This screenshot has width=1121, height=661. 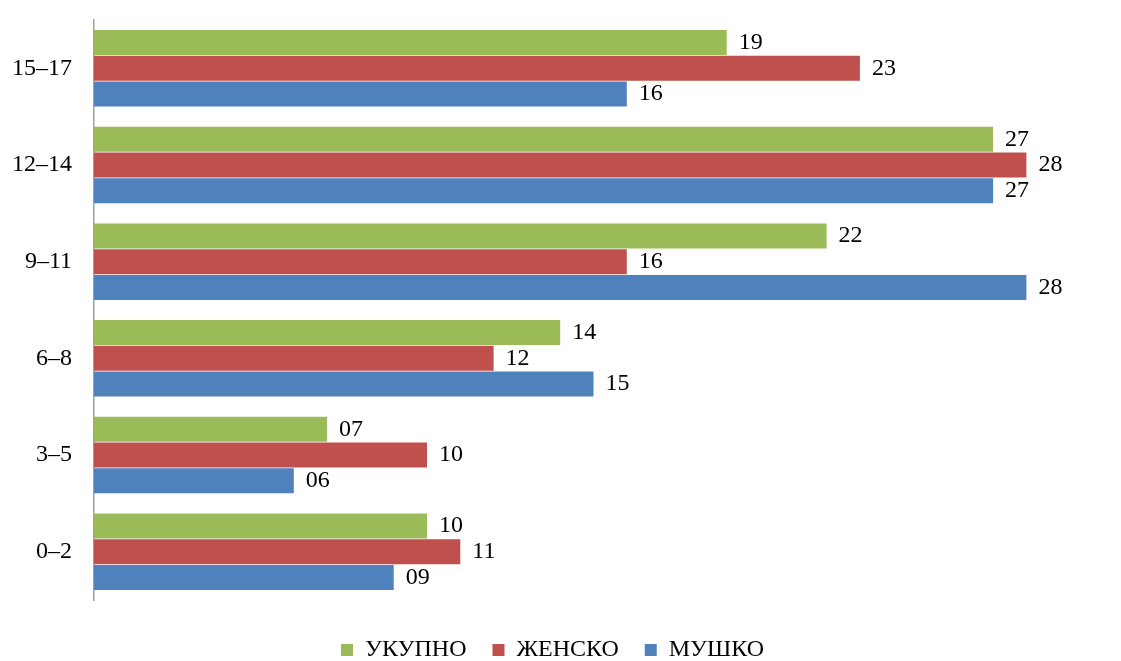 I want to click on y-tick-label: 9–11, so click(x=48, y=259).